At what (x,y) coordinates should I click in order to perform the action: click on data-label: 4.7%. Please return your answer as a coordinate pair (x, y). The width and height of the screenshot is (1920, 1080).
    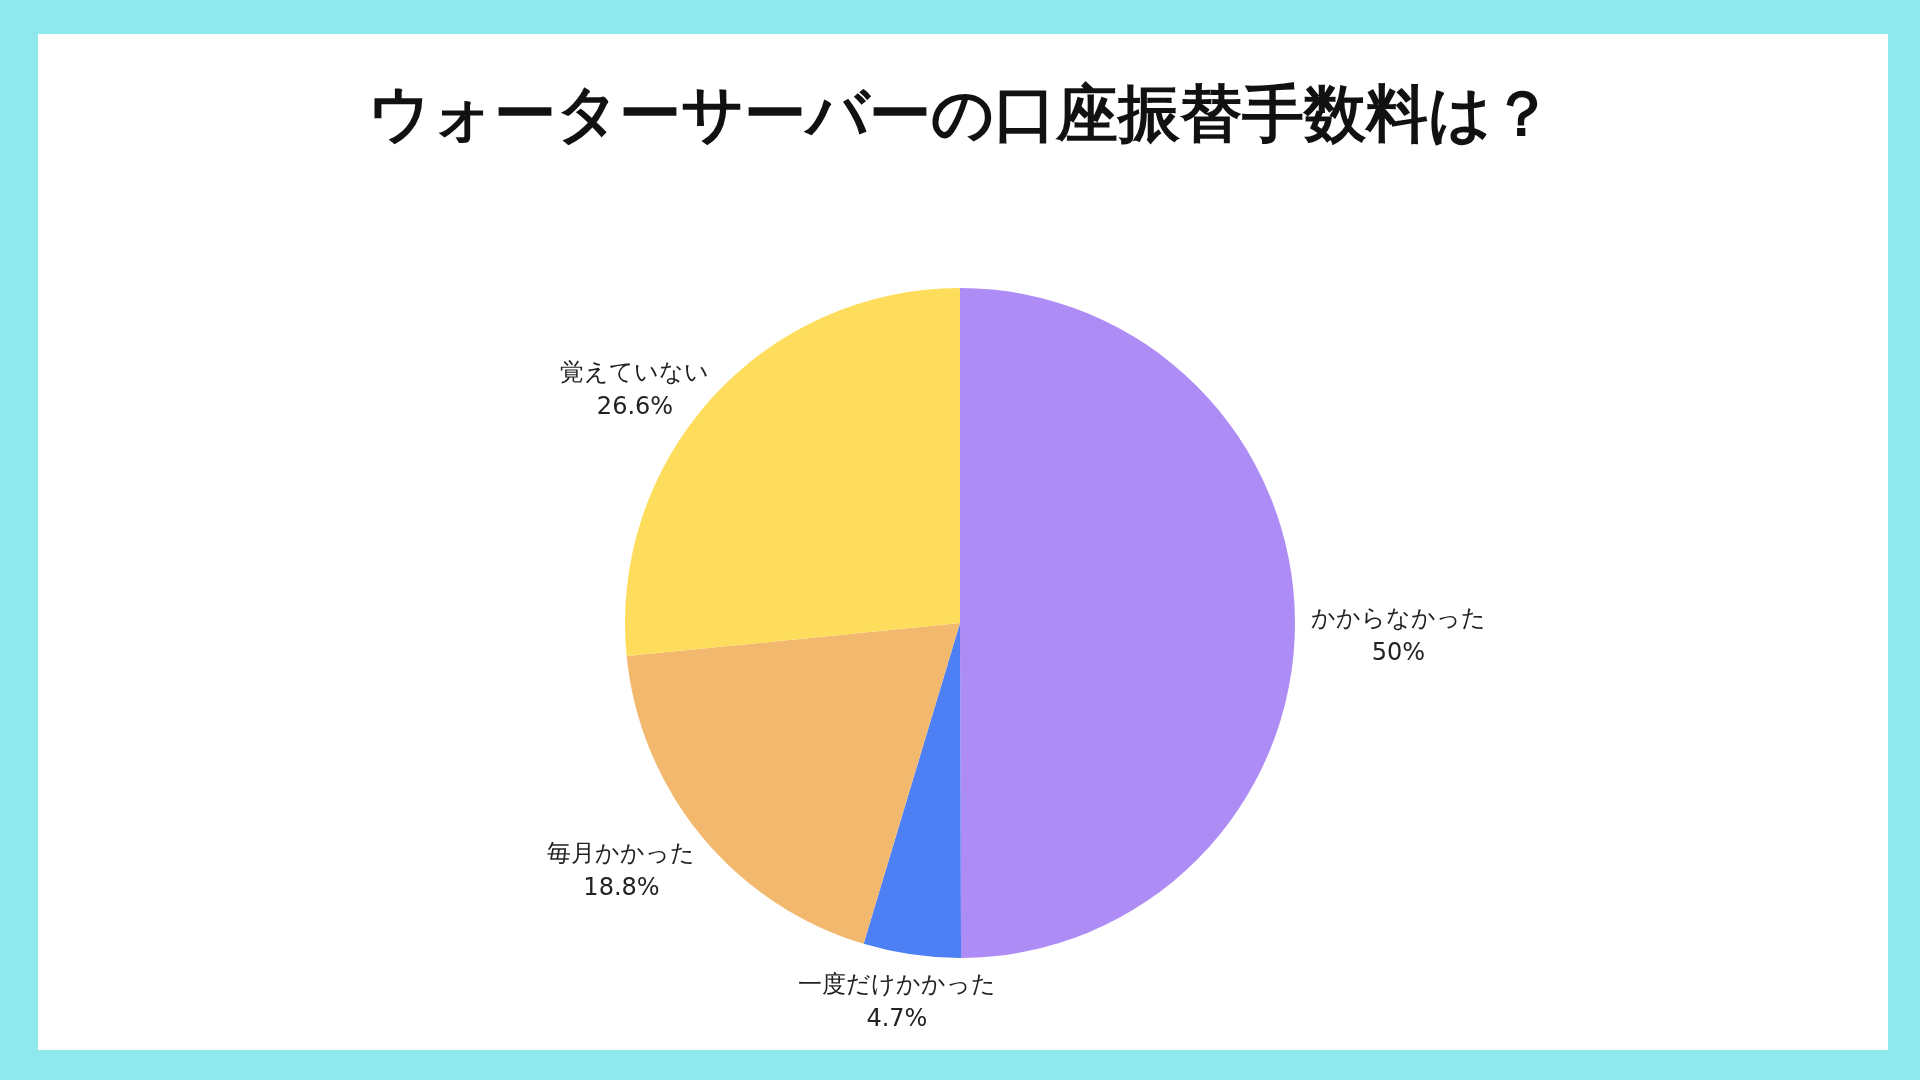
    Looking at the image, I should click on (897, 1017).